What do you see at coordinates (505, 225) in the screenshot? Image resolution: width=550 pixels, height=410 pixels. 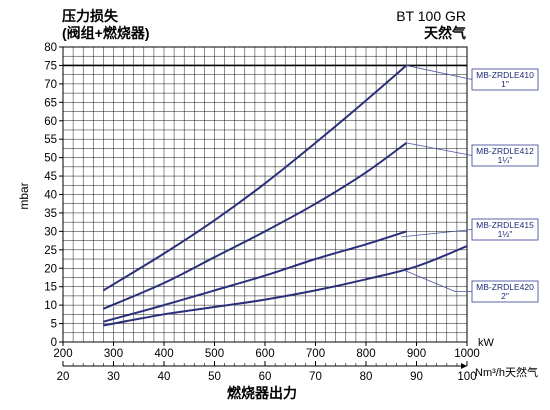 I see `legend-name-valve-415: MB-ZRDLE415` at bounding box center [505, 225].